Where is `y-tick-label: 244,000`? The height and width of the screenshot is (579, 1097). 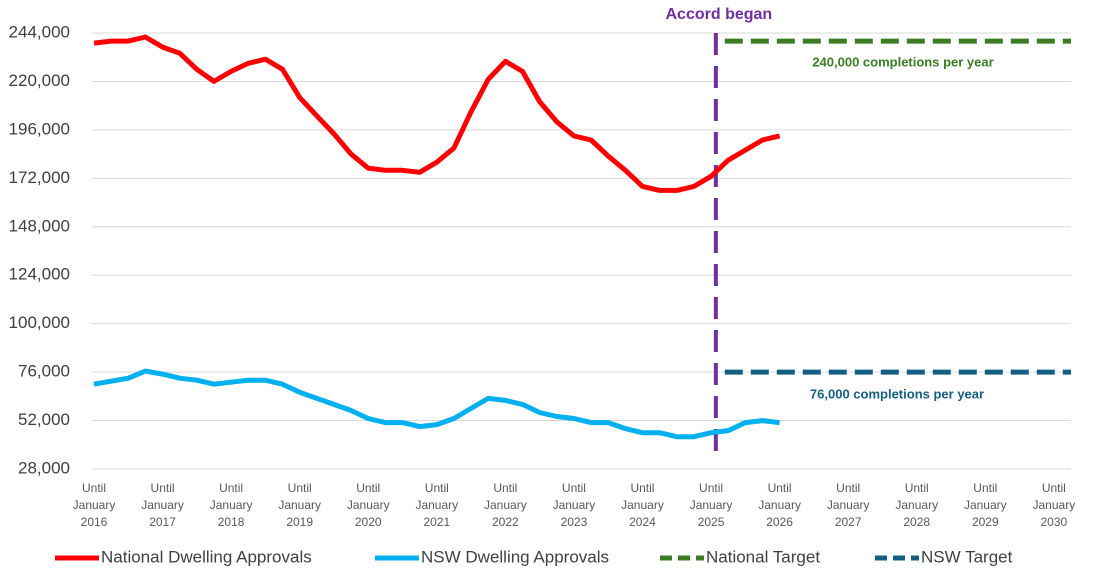
y-tick-label: 244,000 is located at coordinates (39, 31).